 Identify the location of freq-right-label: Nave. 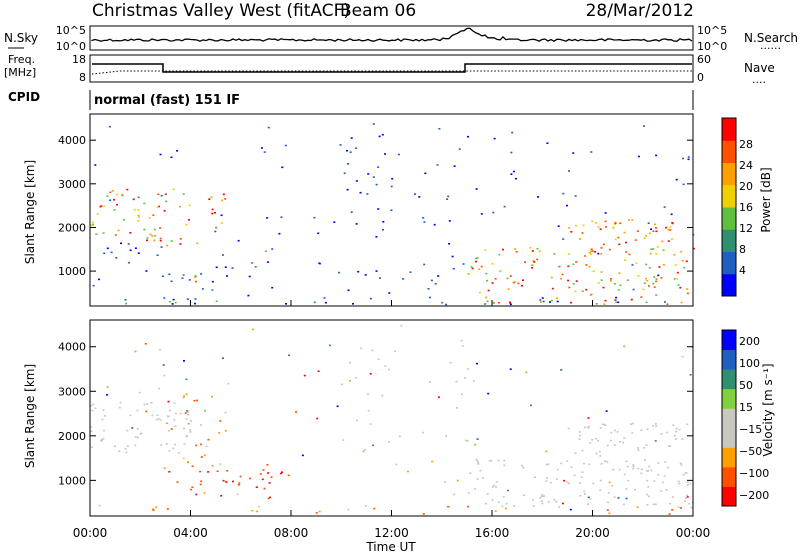
(759, 68).